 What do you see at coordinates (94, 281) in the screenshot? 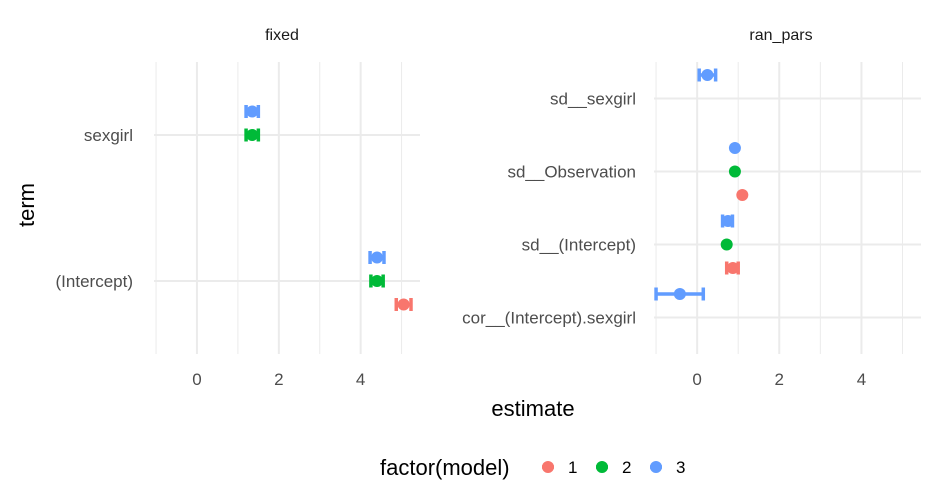
I see `y-tick-label-intercept: (Intercept)` at bounding box center [94, 281].